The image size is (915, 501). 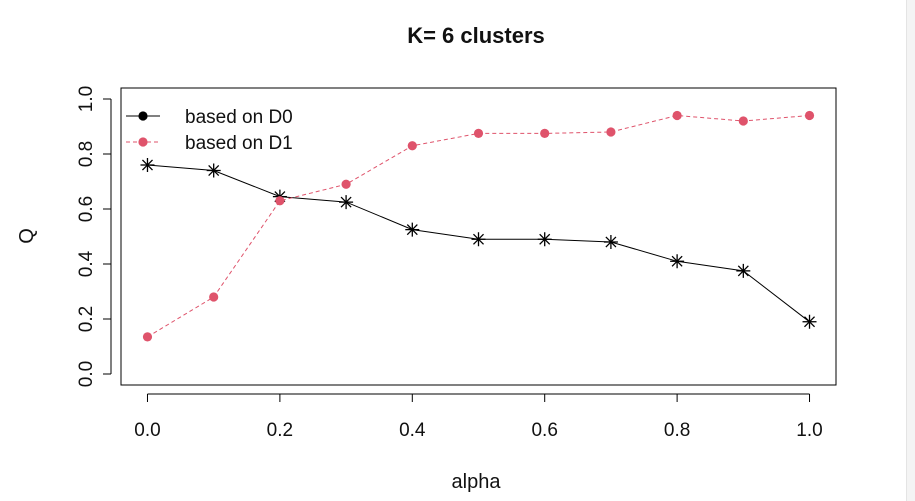 What do you see at coordinates (809, 430) in the screenshot?
I see `x-tick-label: 1.0` at bounding box center [809, 430].